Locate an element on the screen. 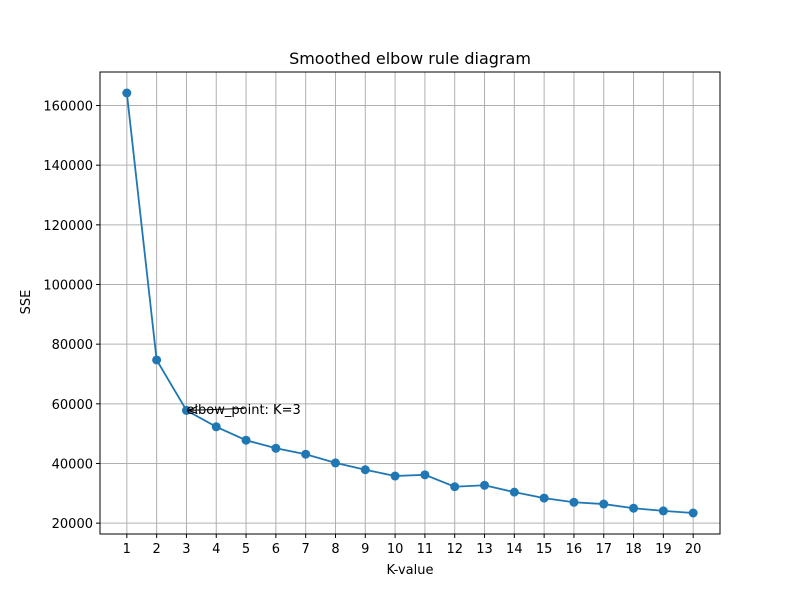  y-tick-label: 120000 is located at coordinates (68, 226).